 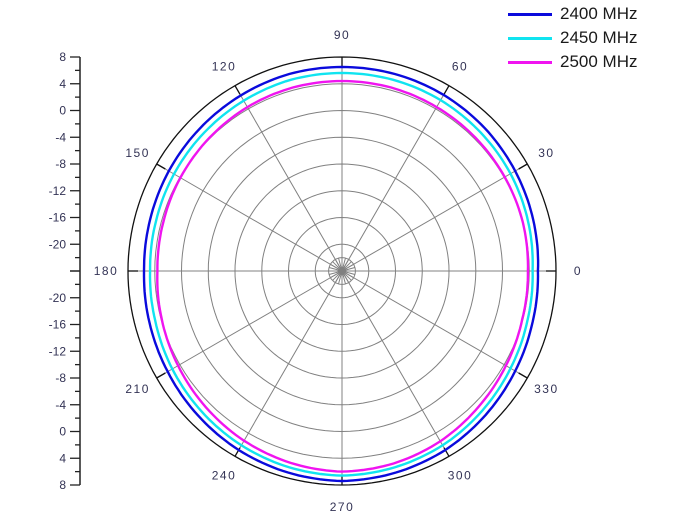 I want to click on angle-tick-label: 0, so click(x=578, y=271).